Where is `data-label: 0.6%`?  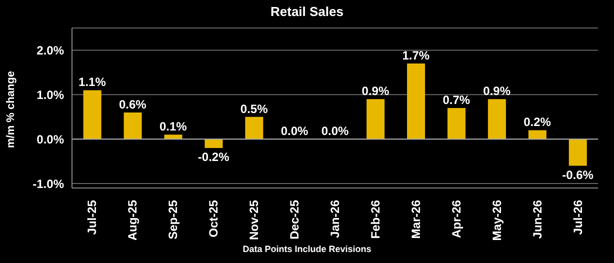 data-label: 0.6% is located at coordinates (133, 104).